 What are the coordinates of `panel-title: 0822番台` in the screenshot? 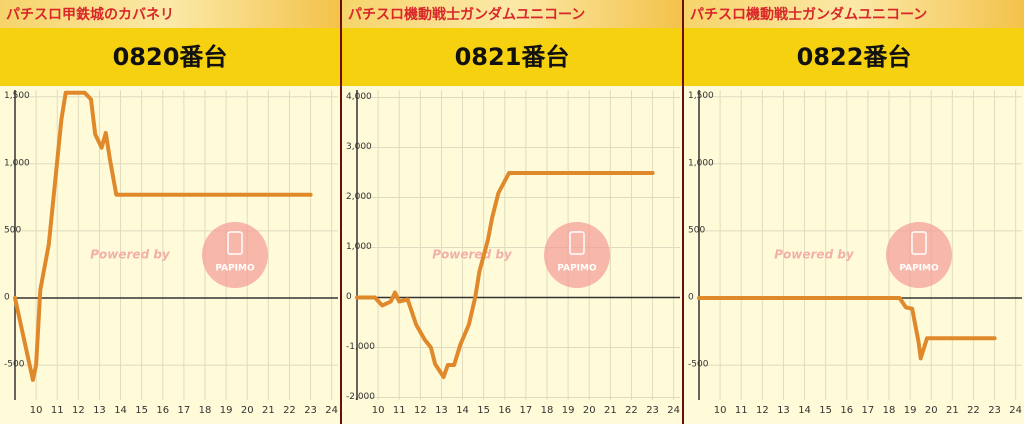 It's located at (854, 57).